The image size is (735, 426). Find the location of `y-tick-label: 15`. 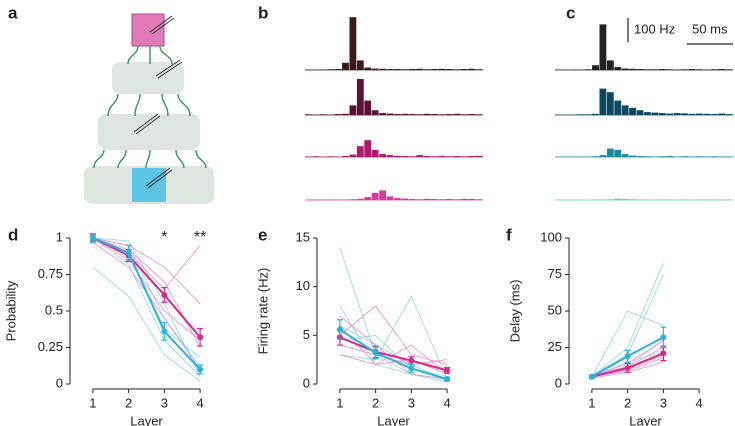

y-tick-label: 15 is located at coordinates (303, 236).